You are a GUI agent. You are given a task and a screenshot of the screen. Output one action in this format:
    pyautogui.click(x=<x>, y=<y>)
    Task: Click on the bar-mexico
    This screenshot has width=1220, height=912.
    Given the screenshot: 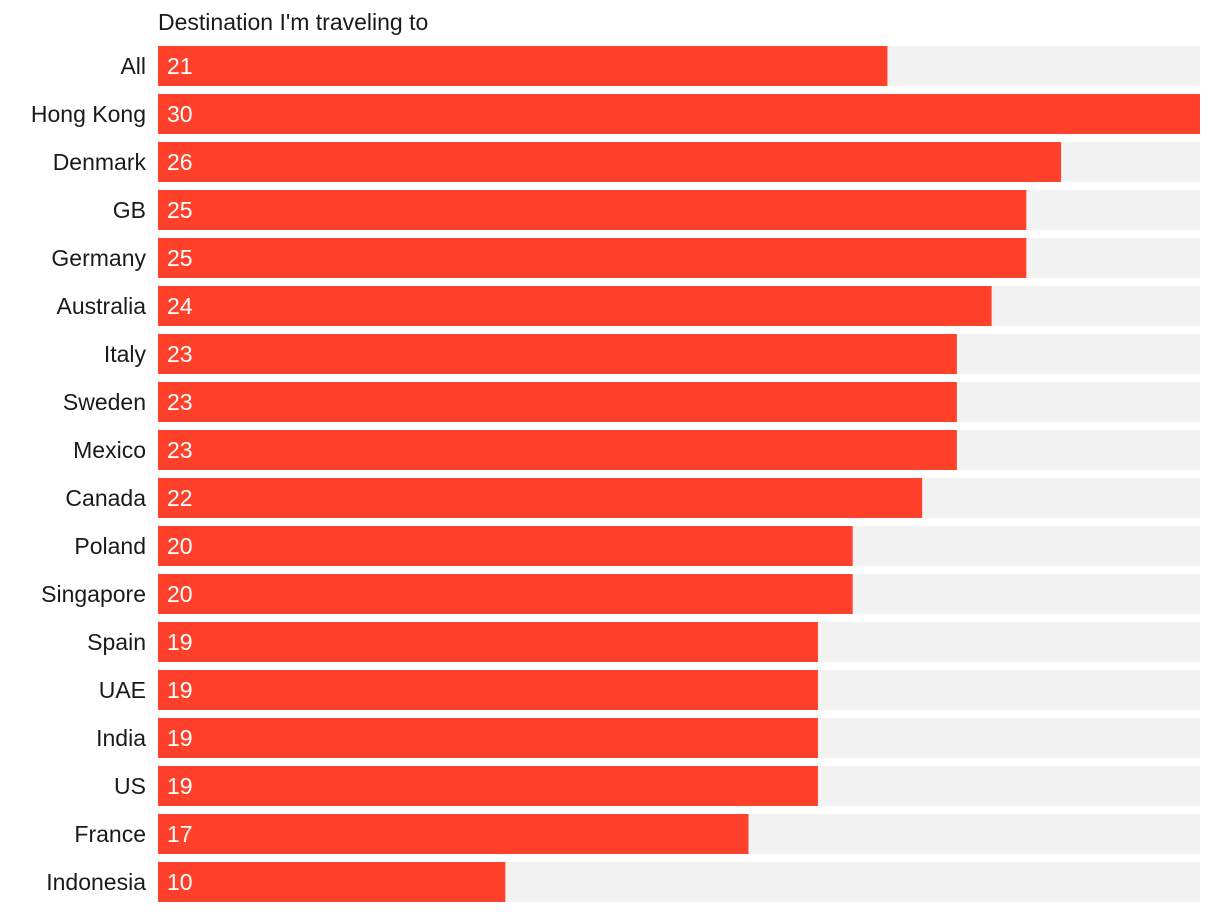 What is the action you would take?
    pyautogui.click(x=557, y=450)
    